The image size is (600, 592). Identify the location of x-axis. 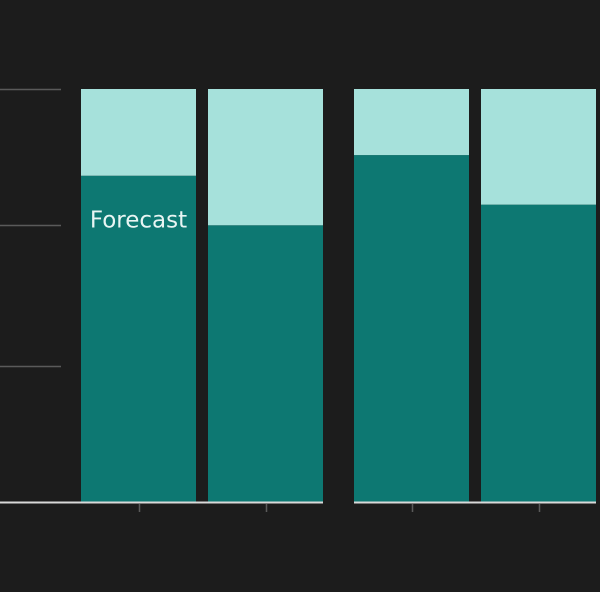
(298, 506).